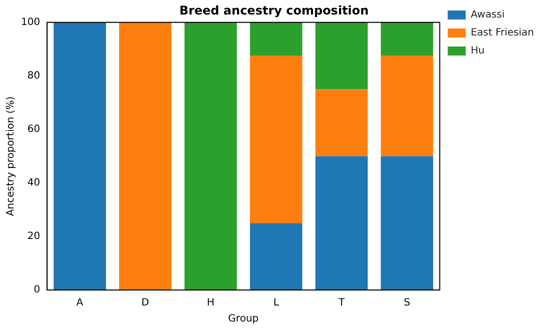 The width and height of the screenshot is (550, 328). What do you see at coordinates (243, 319) in the screenshot?
I see `x-axis-title: Group` at bounding box center [243, 319].